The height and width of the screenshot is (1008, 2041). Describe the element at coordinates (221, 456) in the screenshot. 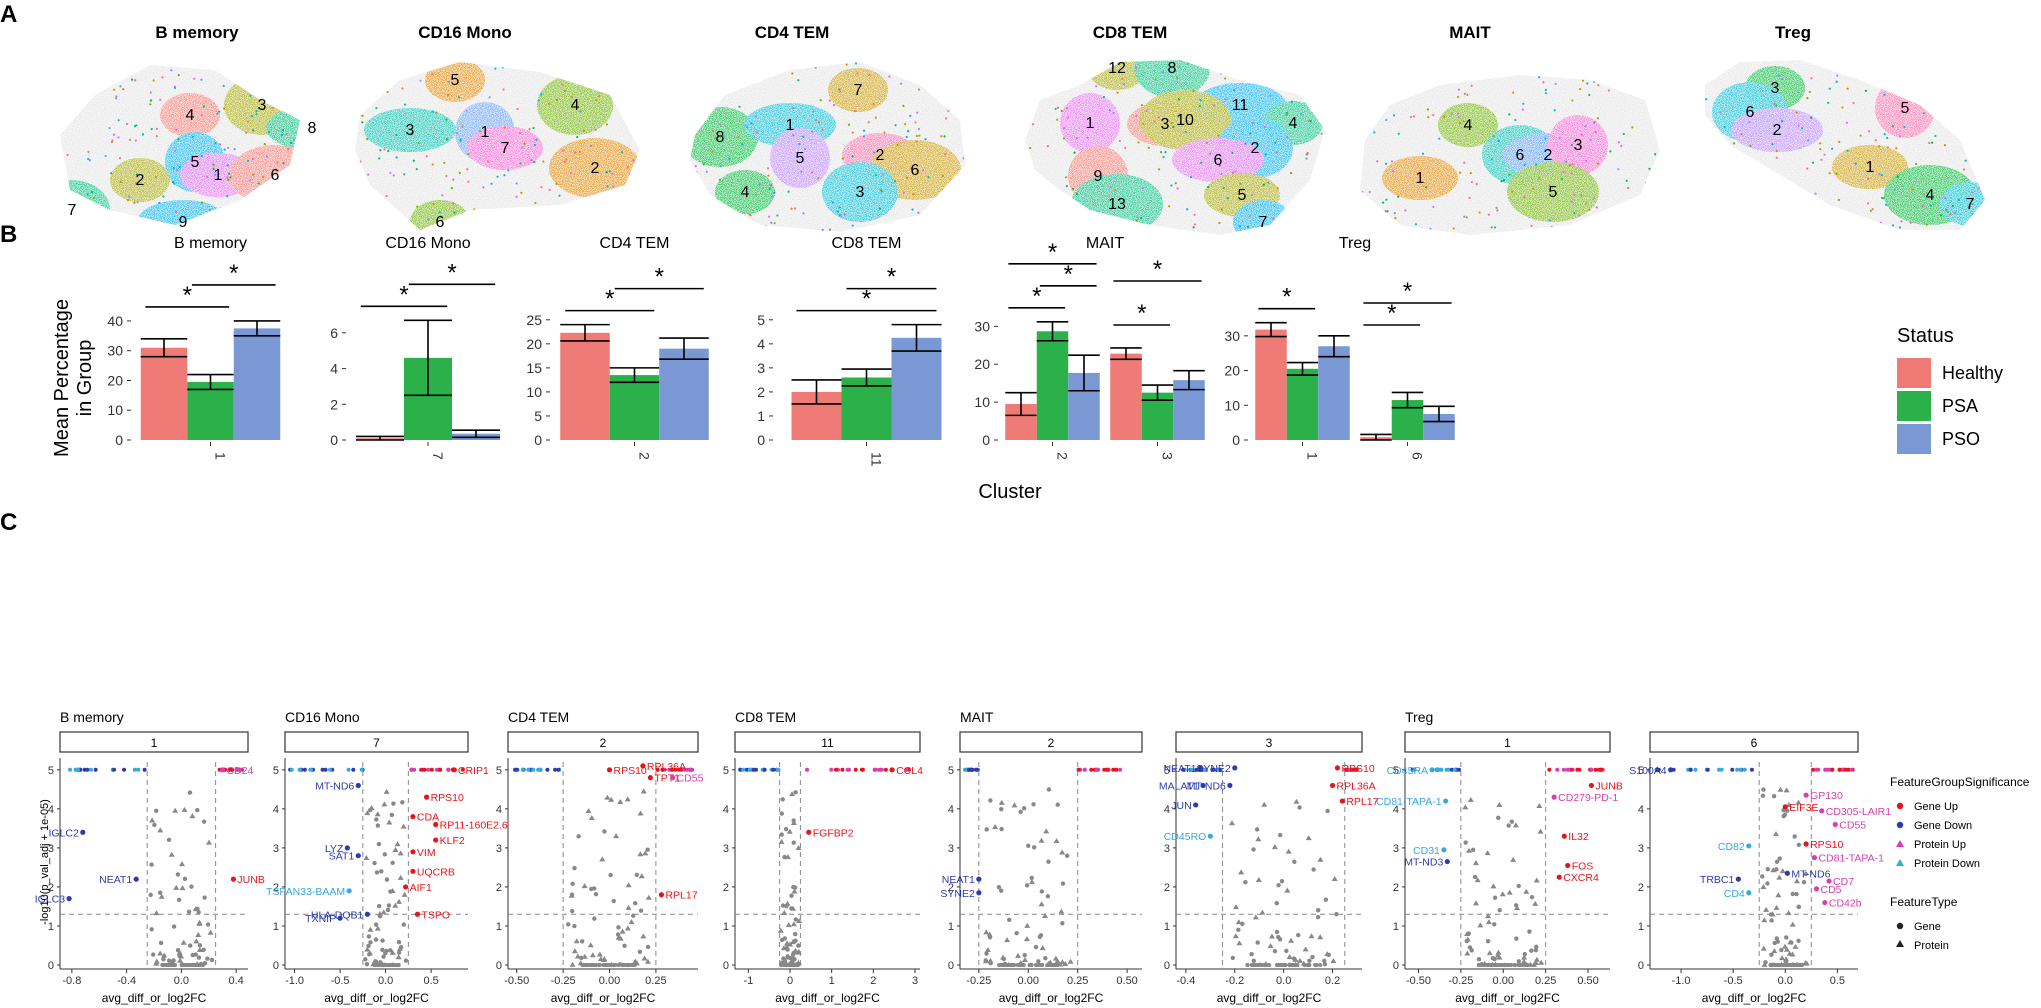

I see `x-tick-label: 1` at that location.